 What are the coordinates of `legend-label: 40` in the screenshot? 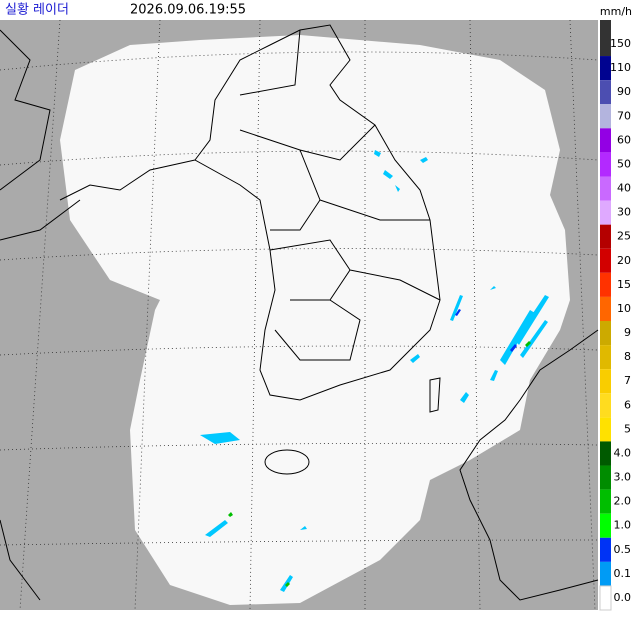 It's located at (624, 188).